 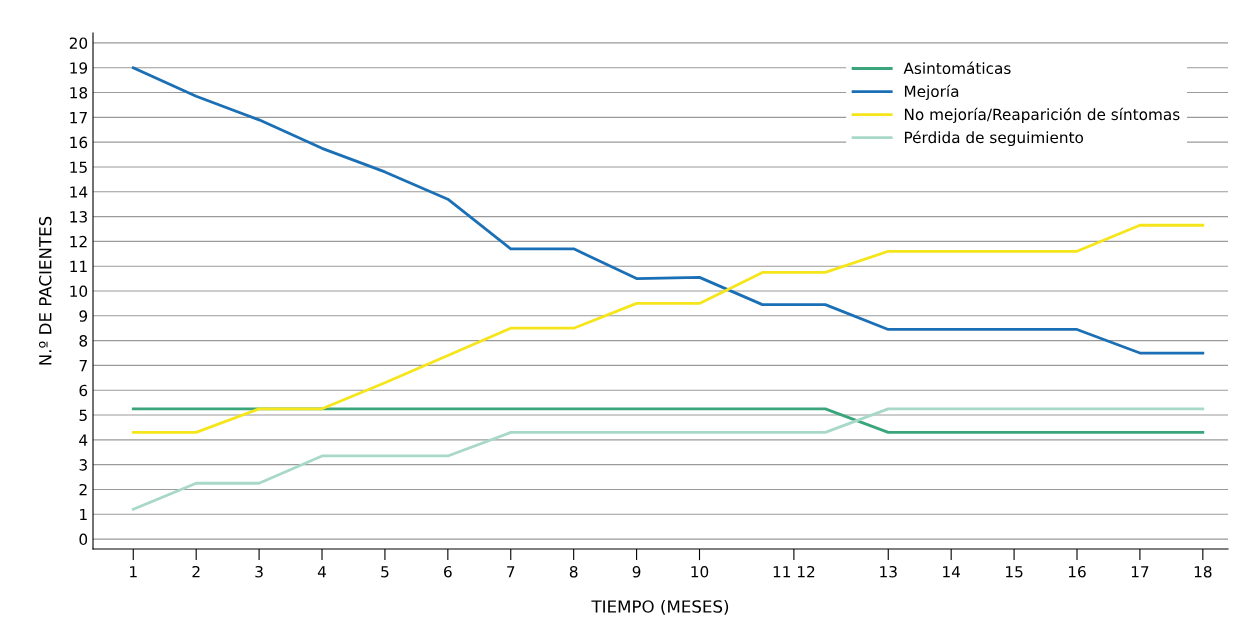 I want to click on x-tick-label: 10, so click(x=700, y=571).